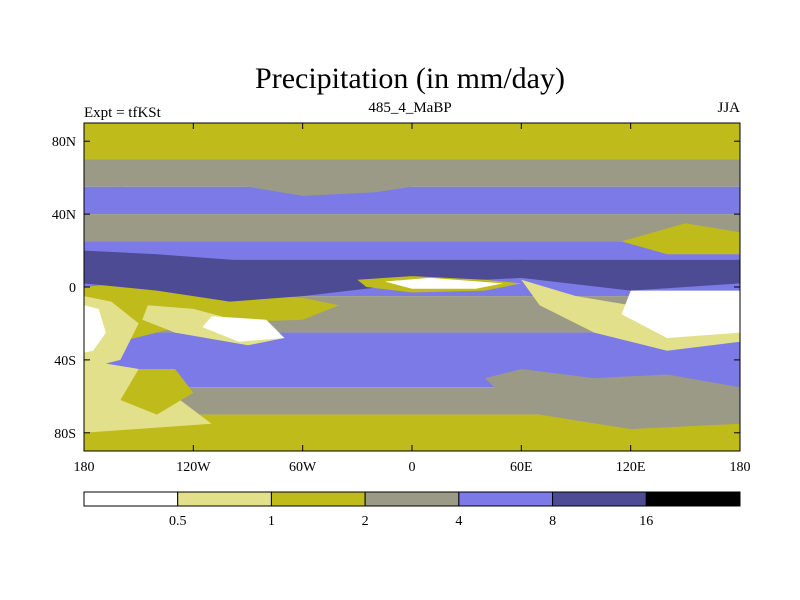 This screenshot has width=800, height=600. I want to click on chart-title: Precipitation (in mm/day), so click(410, 78).